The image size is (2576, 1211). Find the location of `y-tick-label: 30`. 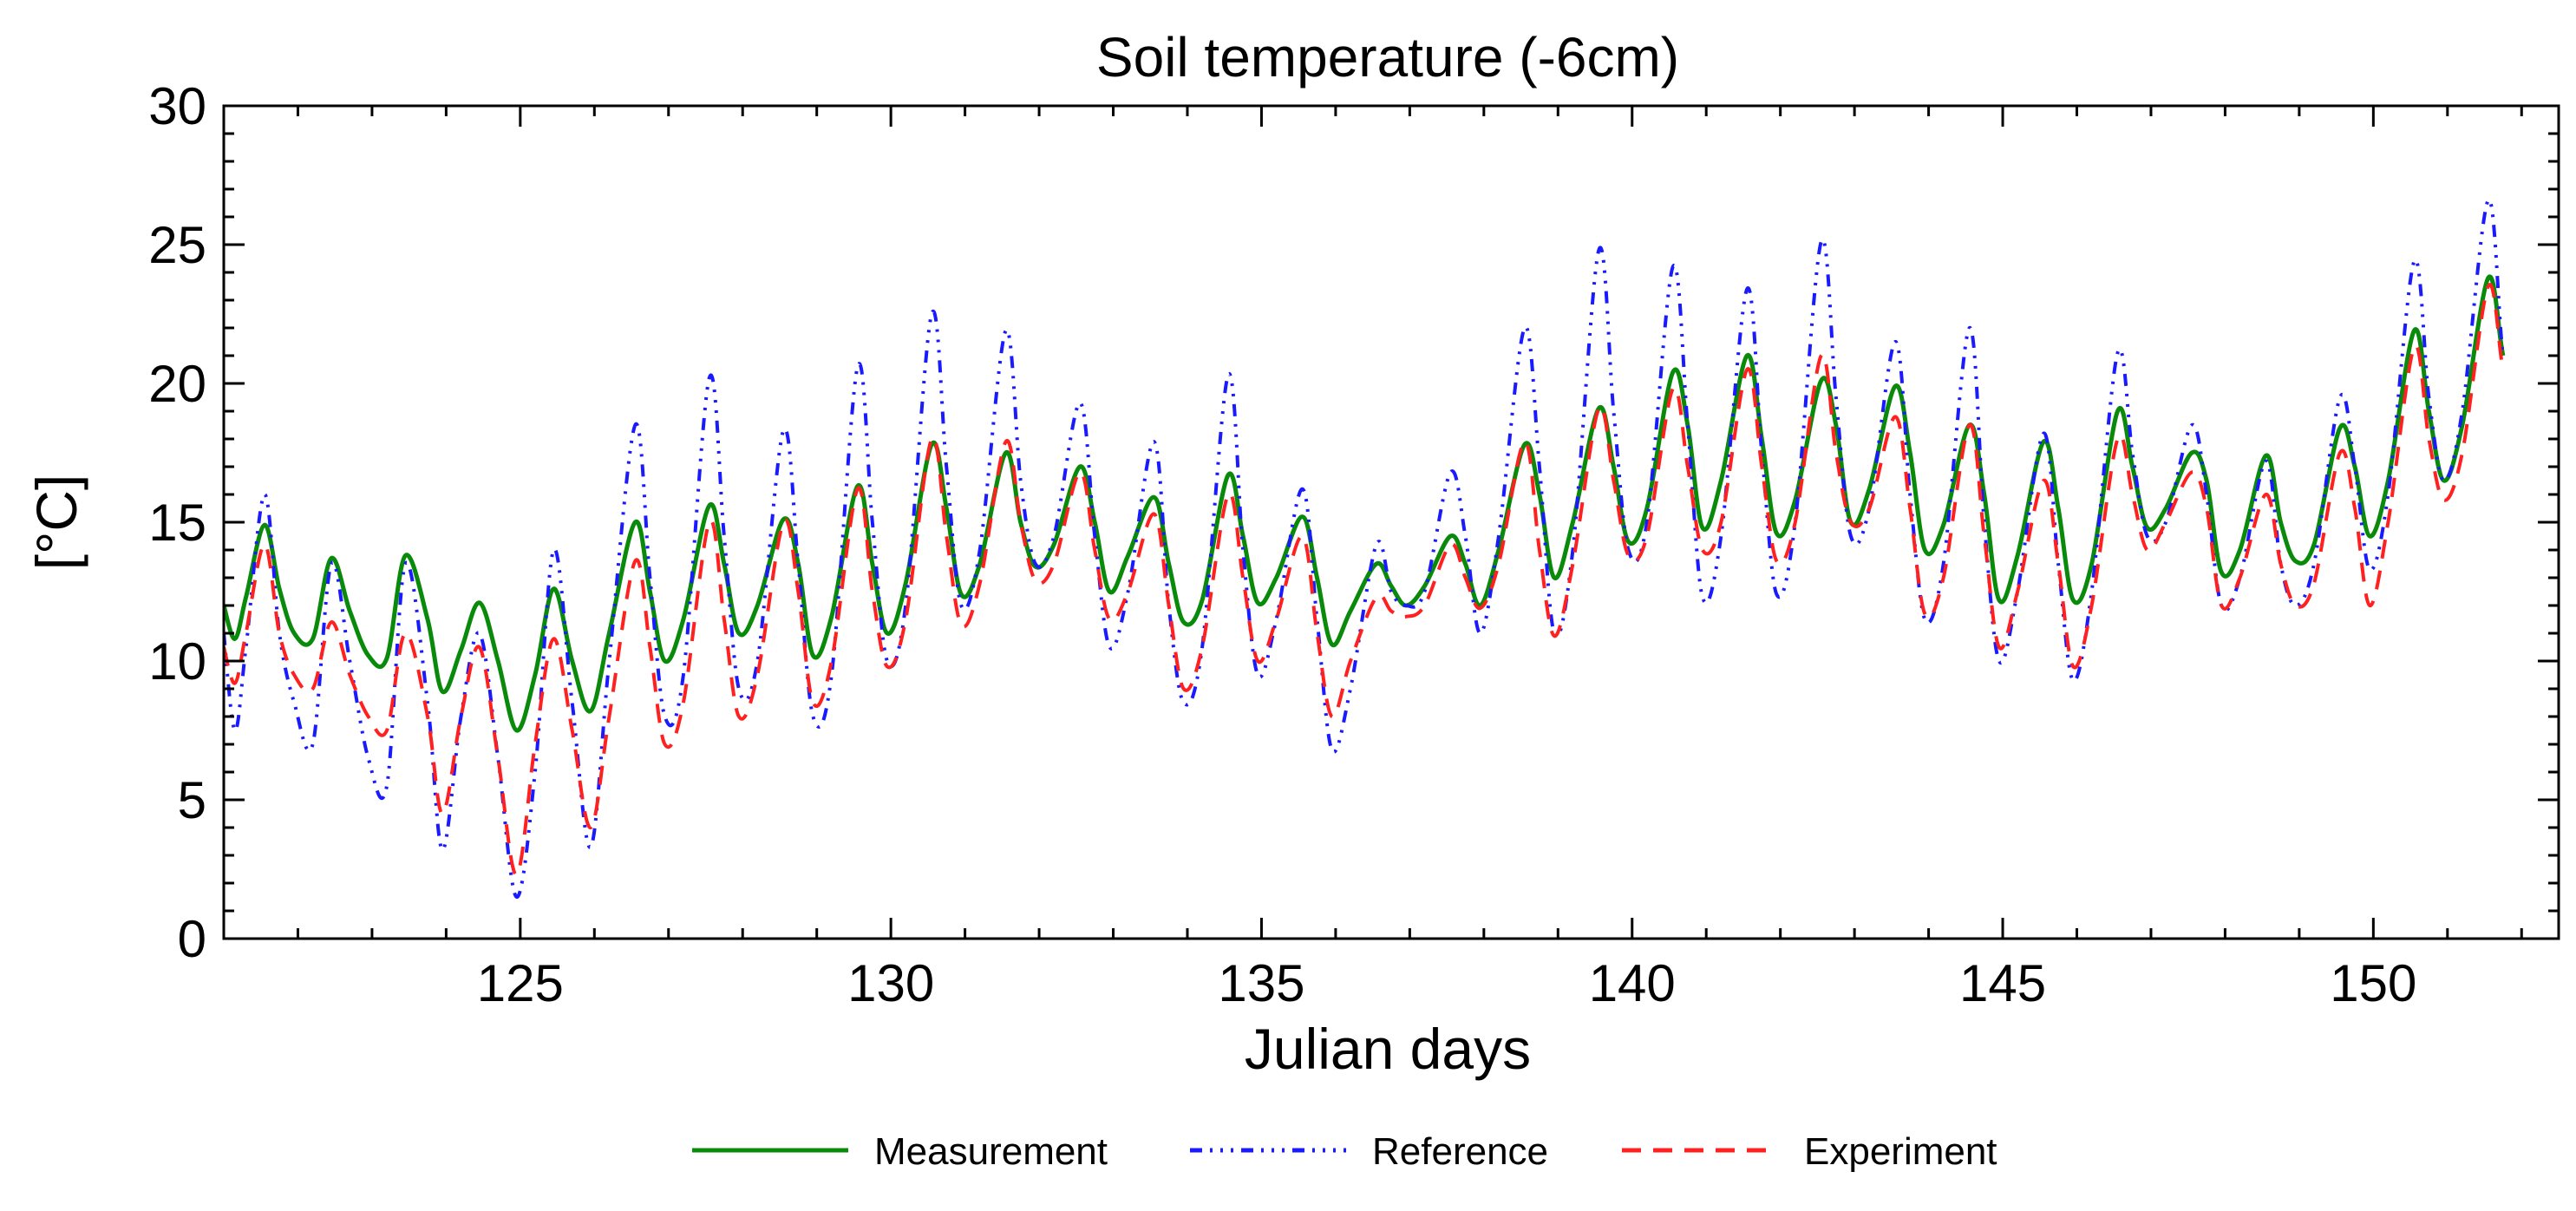

y-tick-label: 30 is located at coordinates (177, 106).